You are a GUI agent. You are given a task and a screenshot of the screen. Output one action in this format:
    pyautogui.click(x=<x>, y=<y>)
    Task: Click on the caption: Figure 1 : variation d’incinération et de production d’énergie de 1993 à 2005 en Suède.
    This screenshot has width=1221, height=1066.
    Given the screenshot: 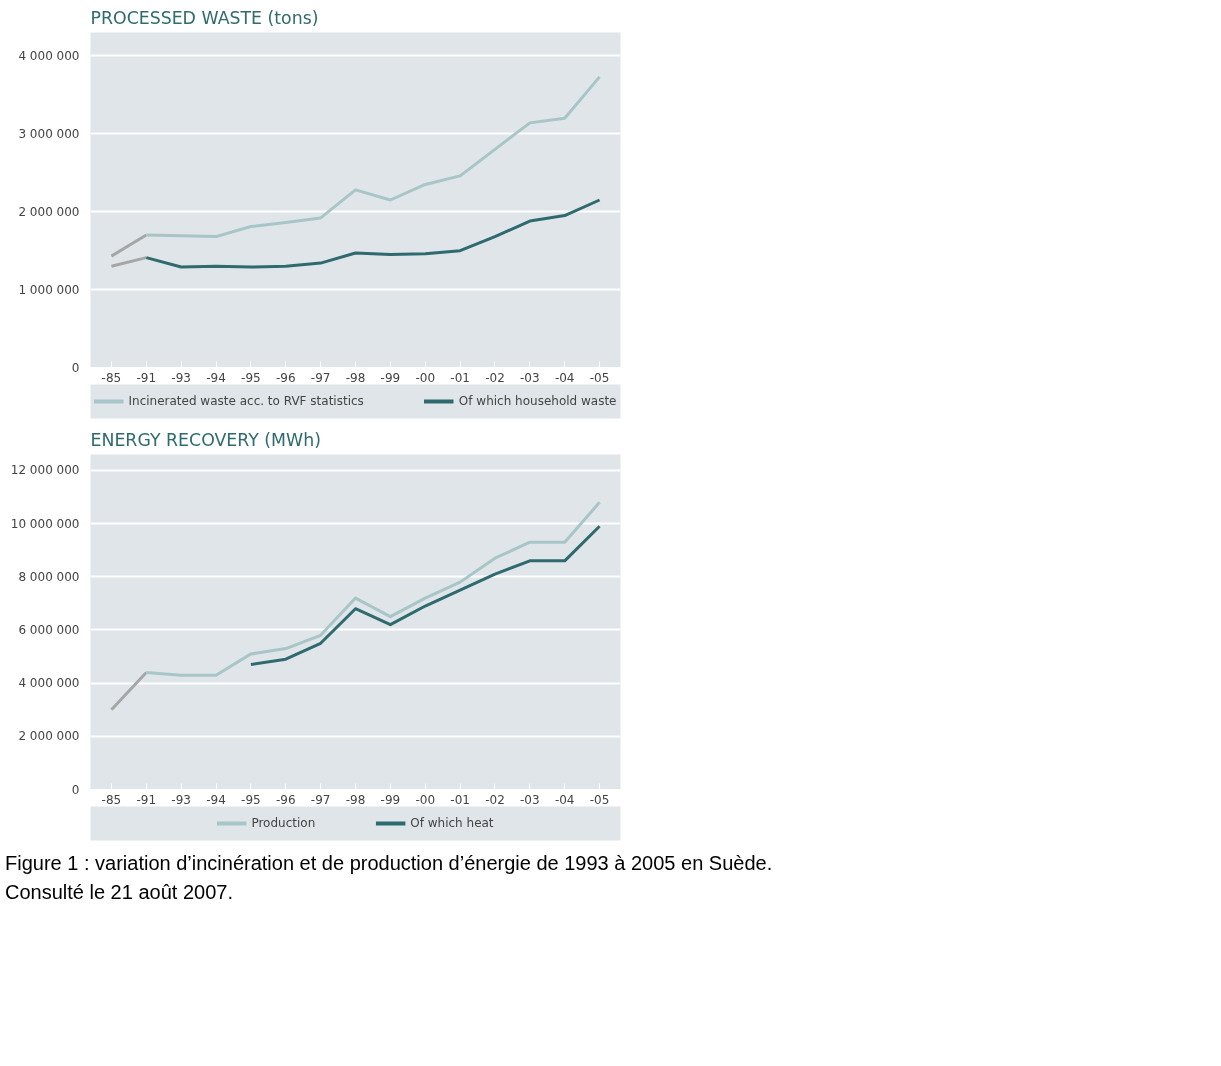 What is the action you would take?
    pyautogui.click(x=389, y=863)
    